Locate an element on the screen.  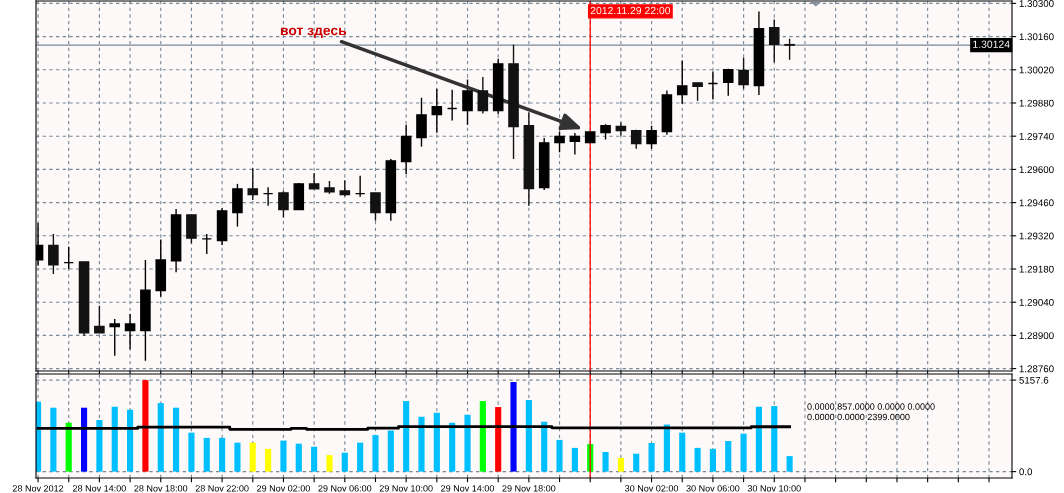
x-tick-label: 29 Nov 02:00 is located at coordinates (283, 488).